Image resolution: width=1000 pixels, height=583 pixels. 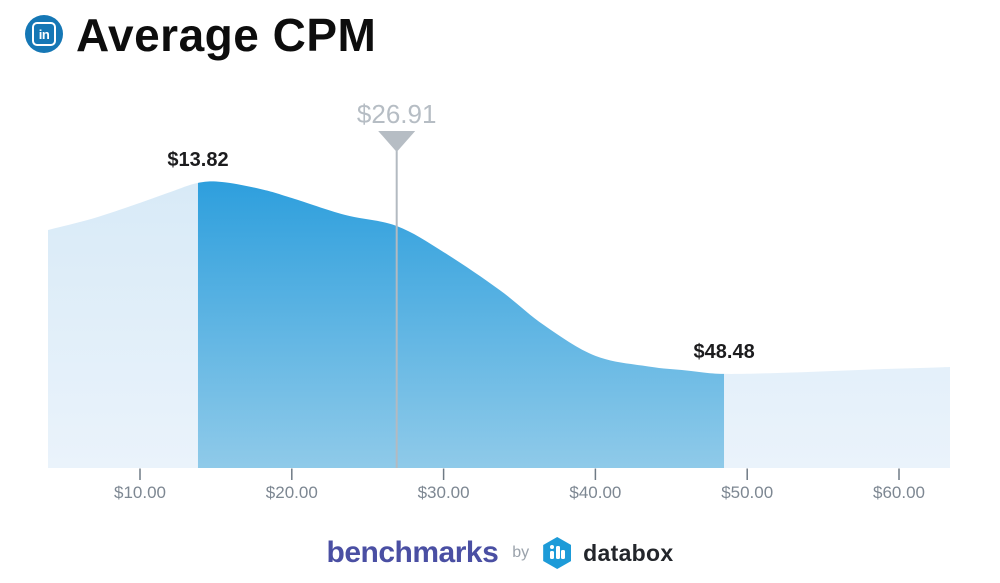 I want to click on chart-header: in Average CPM, so click(x=200, y=34).